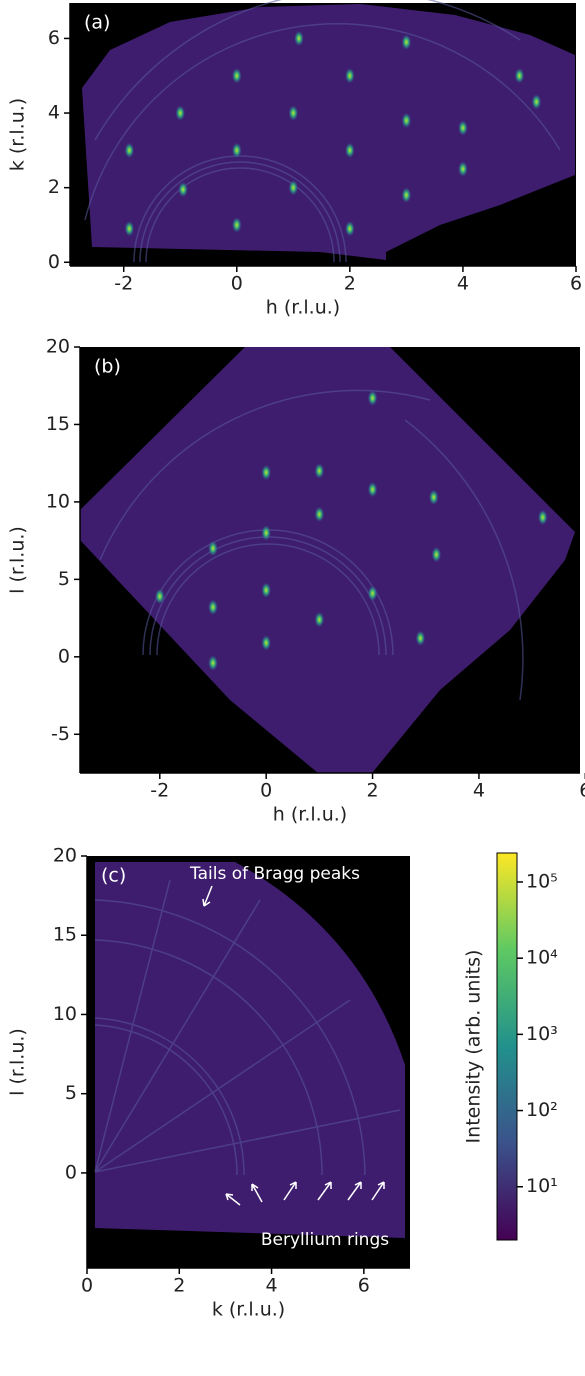  Describe the element at coordinates (542, 1110) in the screenshot. I see `colorbar-tick-label: 10²` at that location.